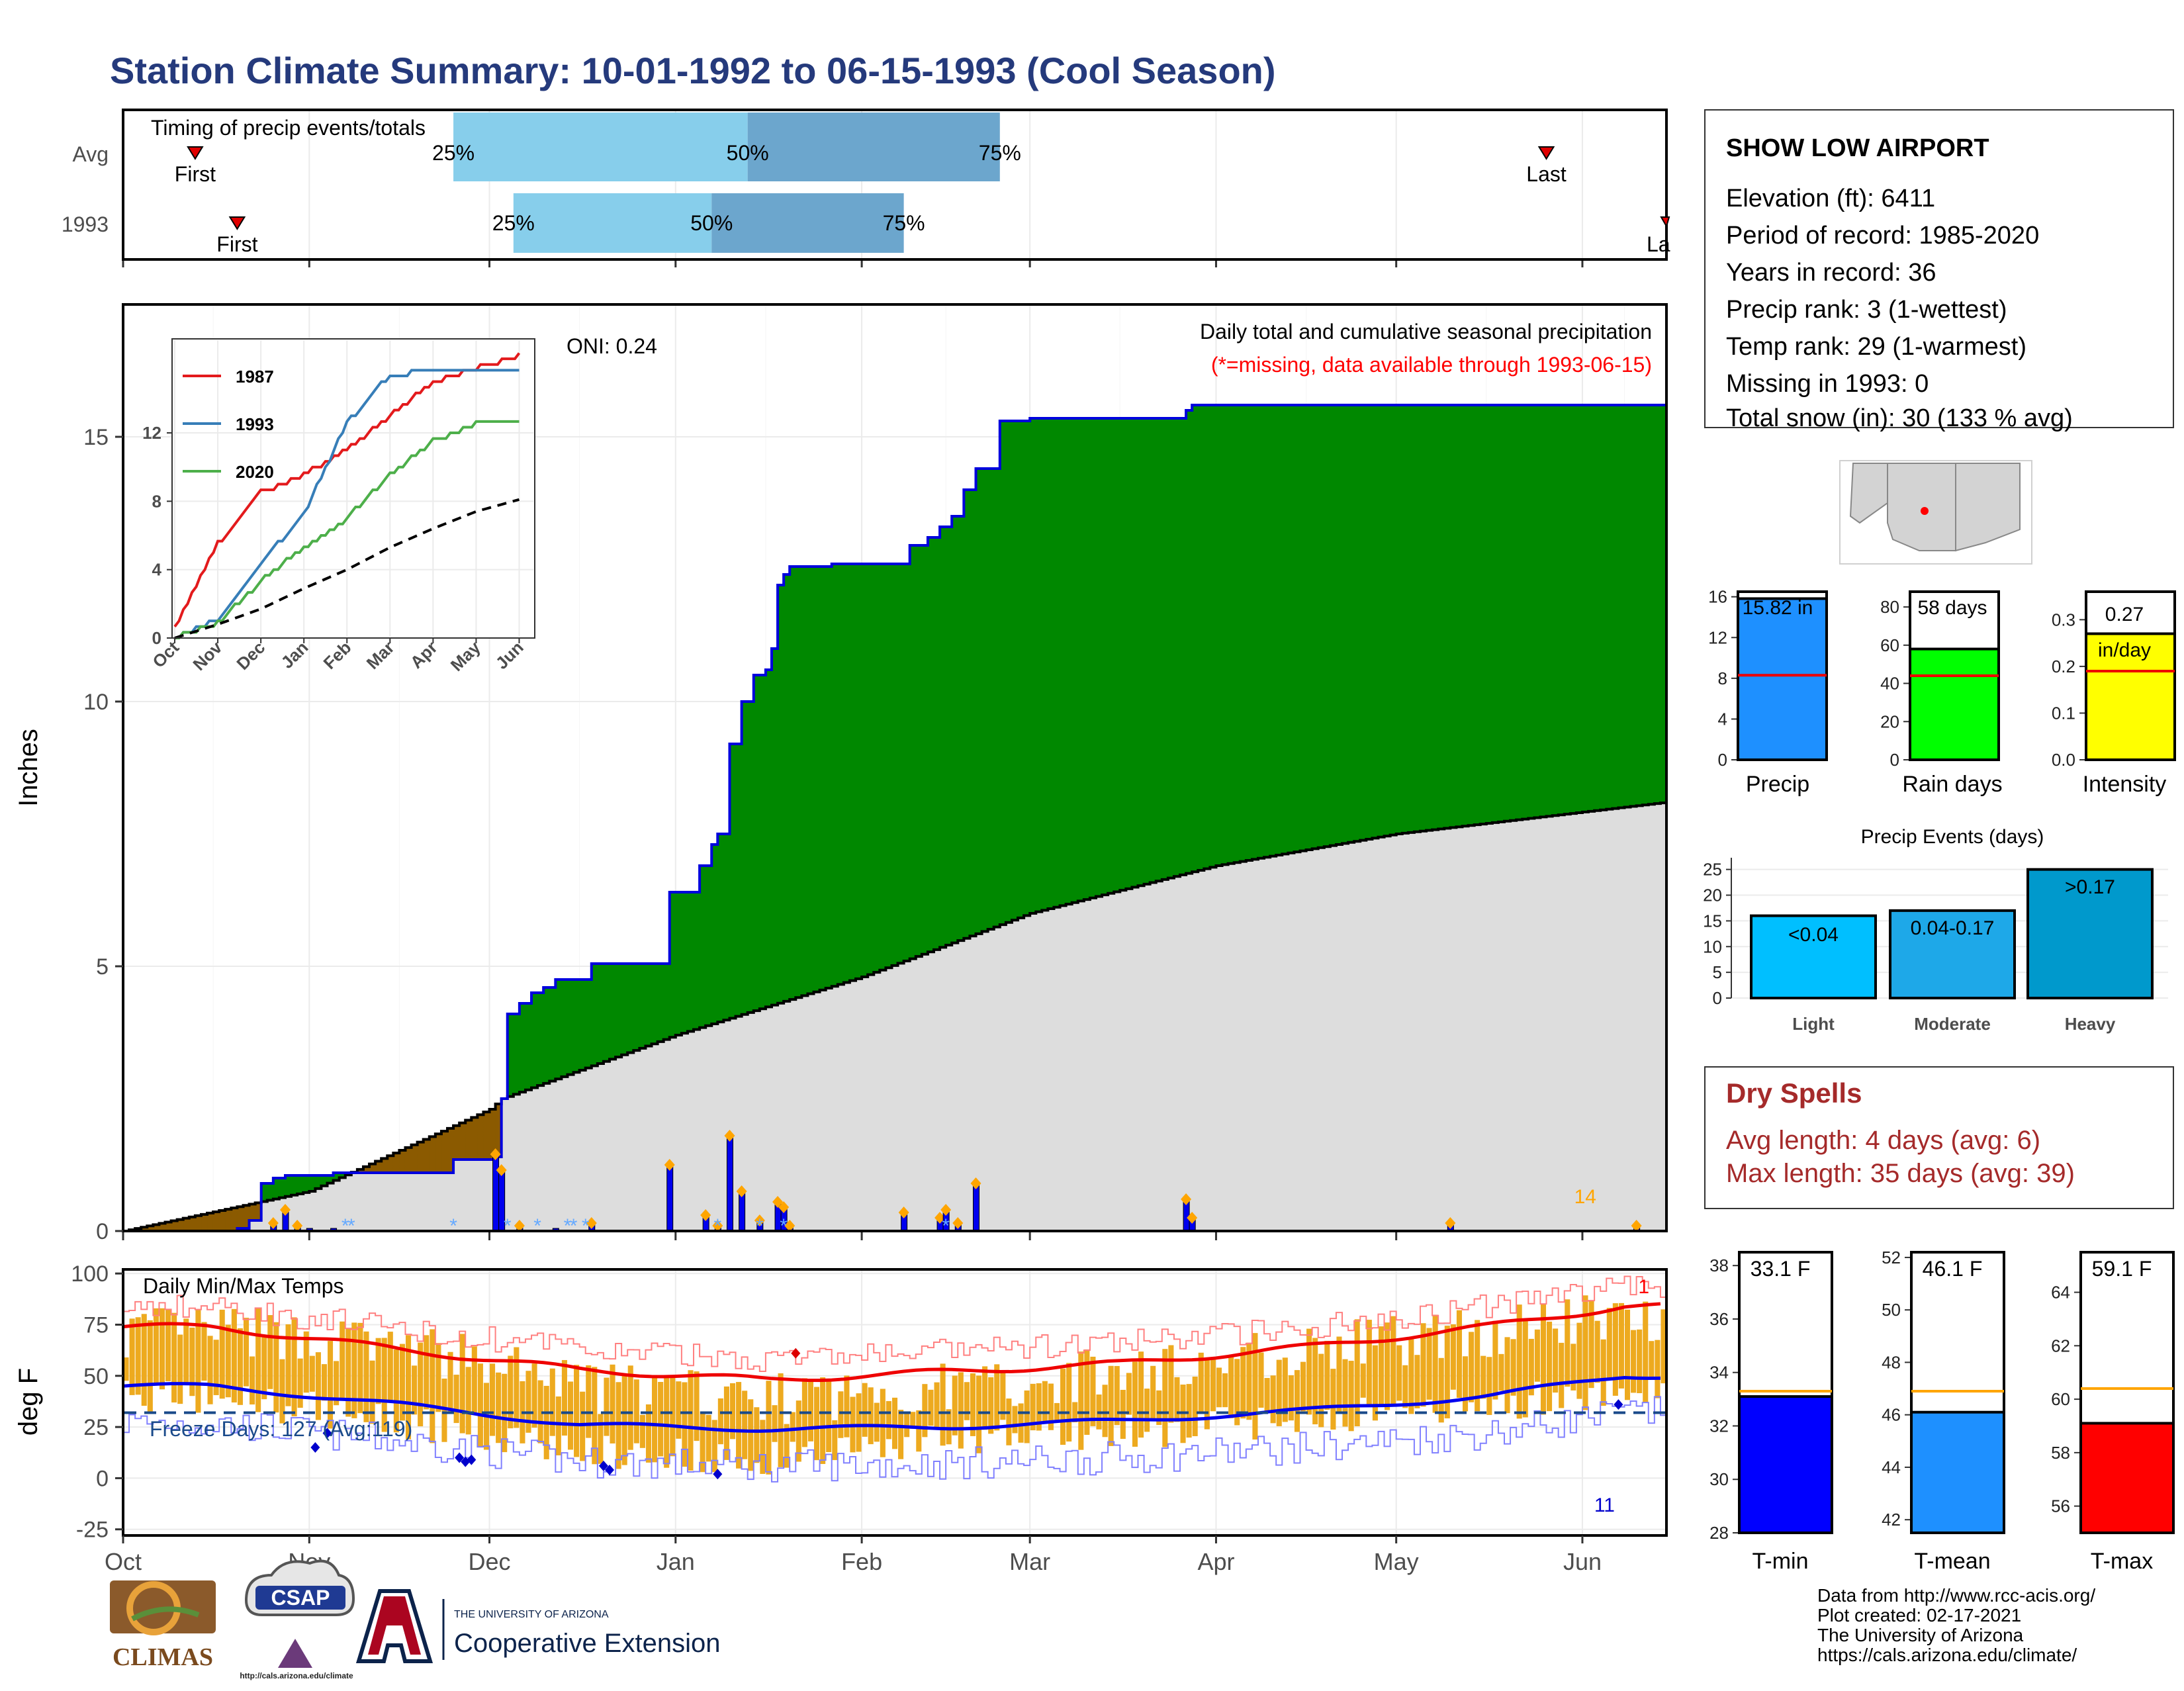 The image size is (2184, 1691). Describe the element at coordinates (2060, 1453) in the screenshot. I see `tbar-ytick-label-tmax: 58` at that location.